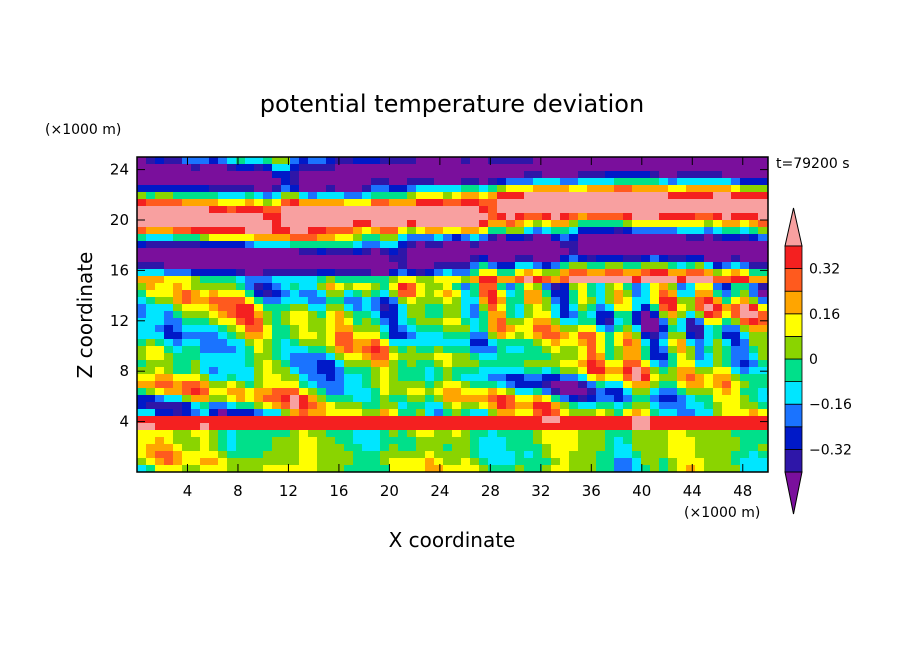 This screenshot has height=654, width=904. What do you see at coordinates (793, 415) in the screenshot?
I see `colorbar-band` at bounding box center [793, 415].